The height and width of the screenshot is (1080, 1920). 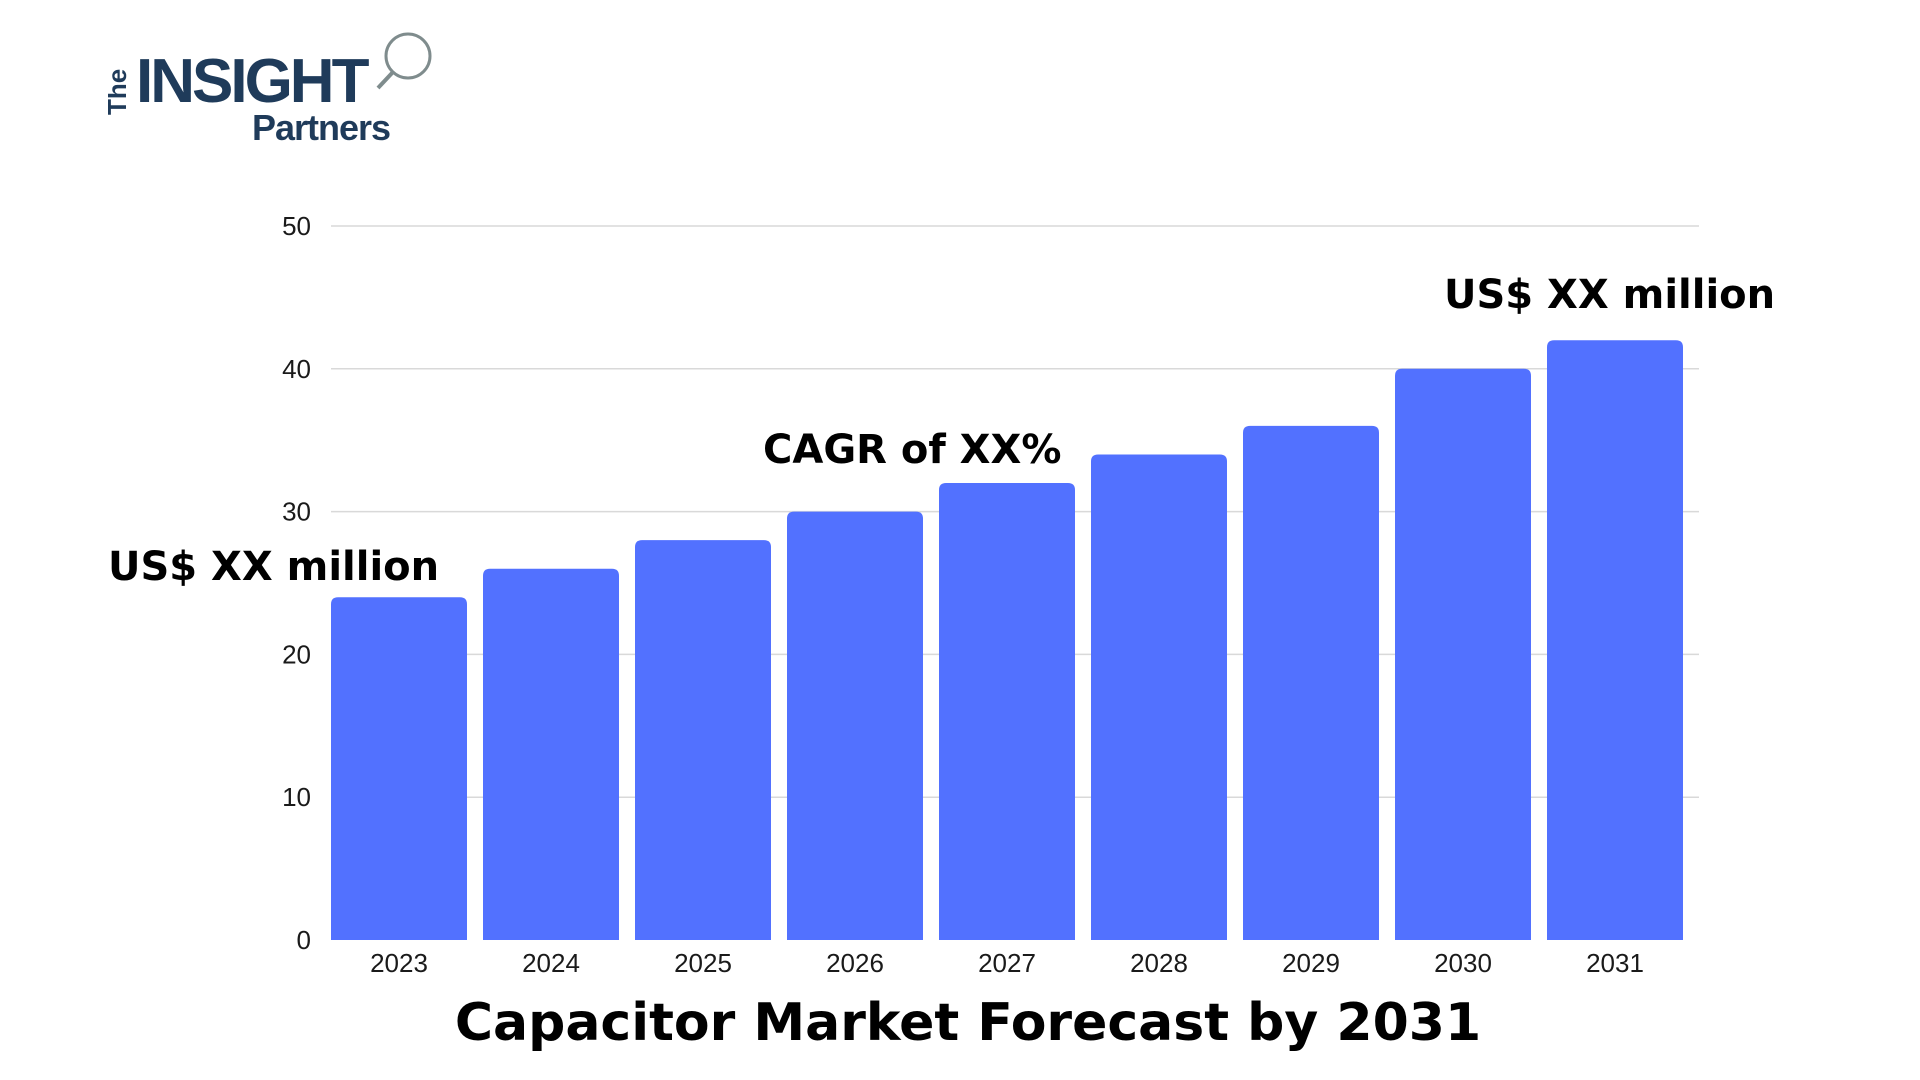 What do you see at coordinates (304, 940) in the screenshot?
I see `y-tick-label: 0` at bounding box center [304, 940].